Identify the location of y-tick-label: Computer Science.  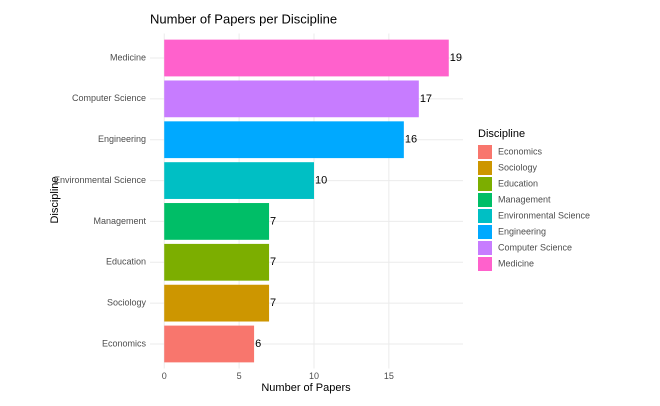
(109, 98).